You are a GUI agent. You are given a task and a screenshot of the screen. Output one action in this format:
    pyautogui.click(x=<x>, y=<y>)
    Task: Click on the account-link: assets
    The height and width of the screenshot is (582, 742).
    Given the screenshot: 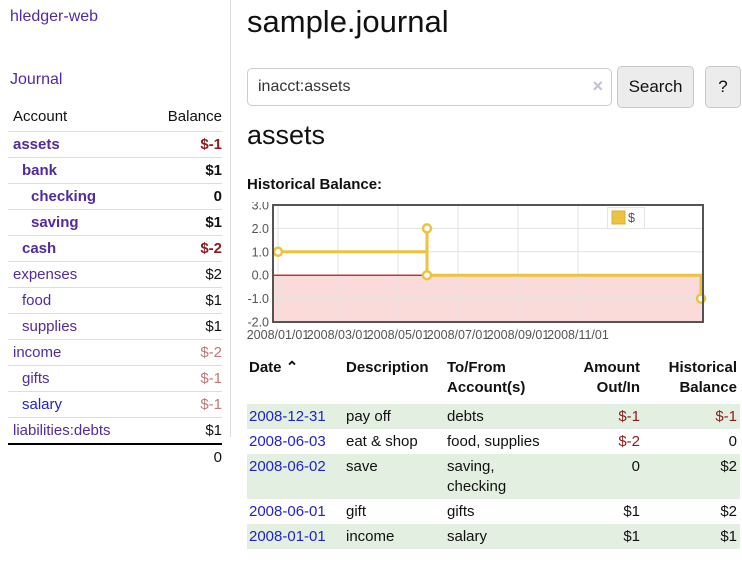 What is the action you would take?
    pyautogui.click(x=36, y=144)
    